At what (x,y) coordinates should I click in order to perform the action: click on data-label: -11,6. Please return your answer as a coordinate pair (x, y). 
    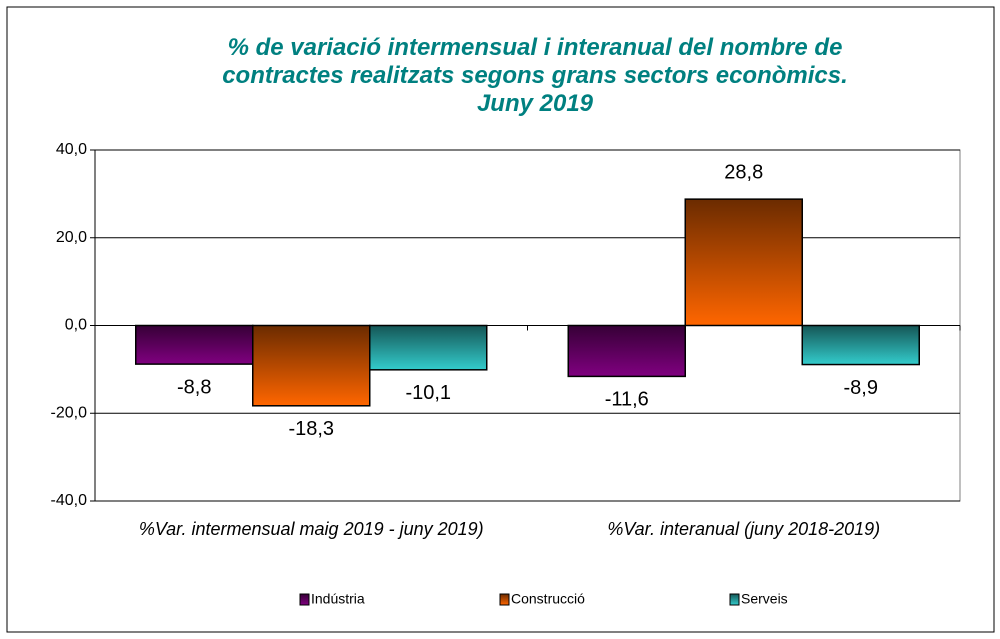
    Looking at the image, I should click on (627, 400).